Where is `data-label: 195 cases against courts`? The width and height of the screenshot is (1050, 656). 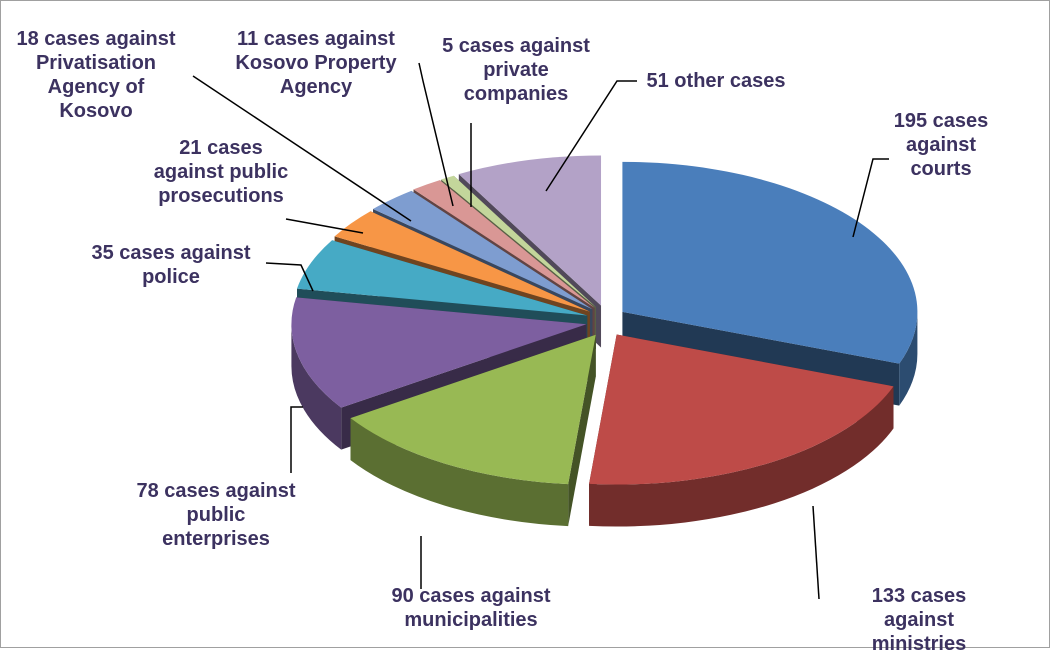
data-label: 195 cases against courts is located at coordinates (941, 145).